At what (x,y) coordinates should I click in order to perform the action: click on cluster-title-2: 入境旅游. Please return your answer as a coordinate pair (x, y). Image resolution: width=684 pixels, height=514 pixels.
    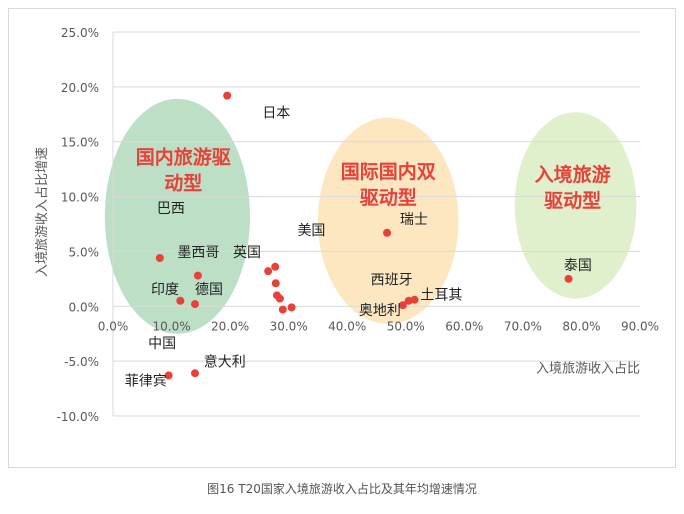
    Looking at the image, I should click on (573, 174).